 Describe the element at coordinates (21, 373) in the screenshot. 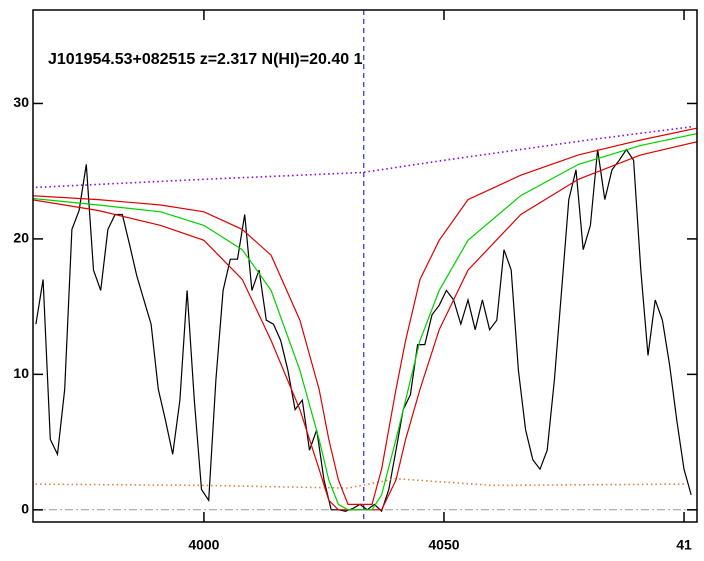

I see `y-tick-label: 10` at that location.